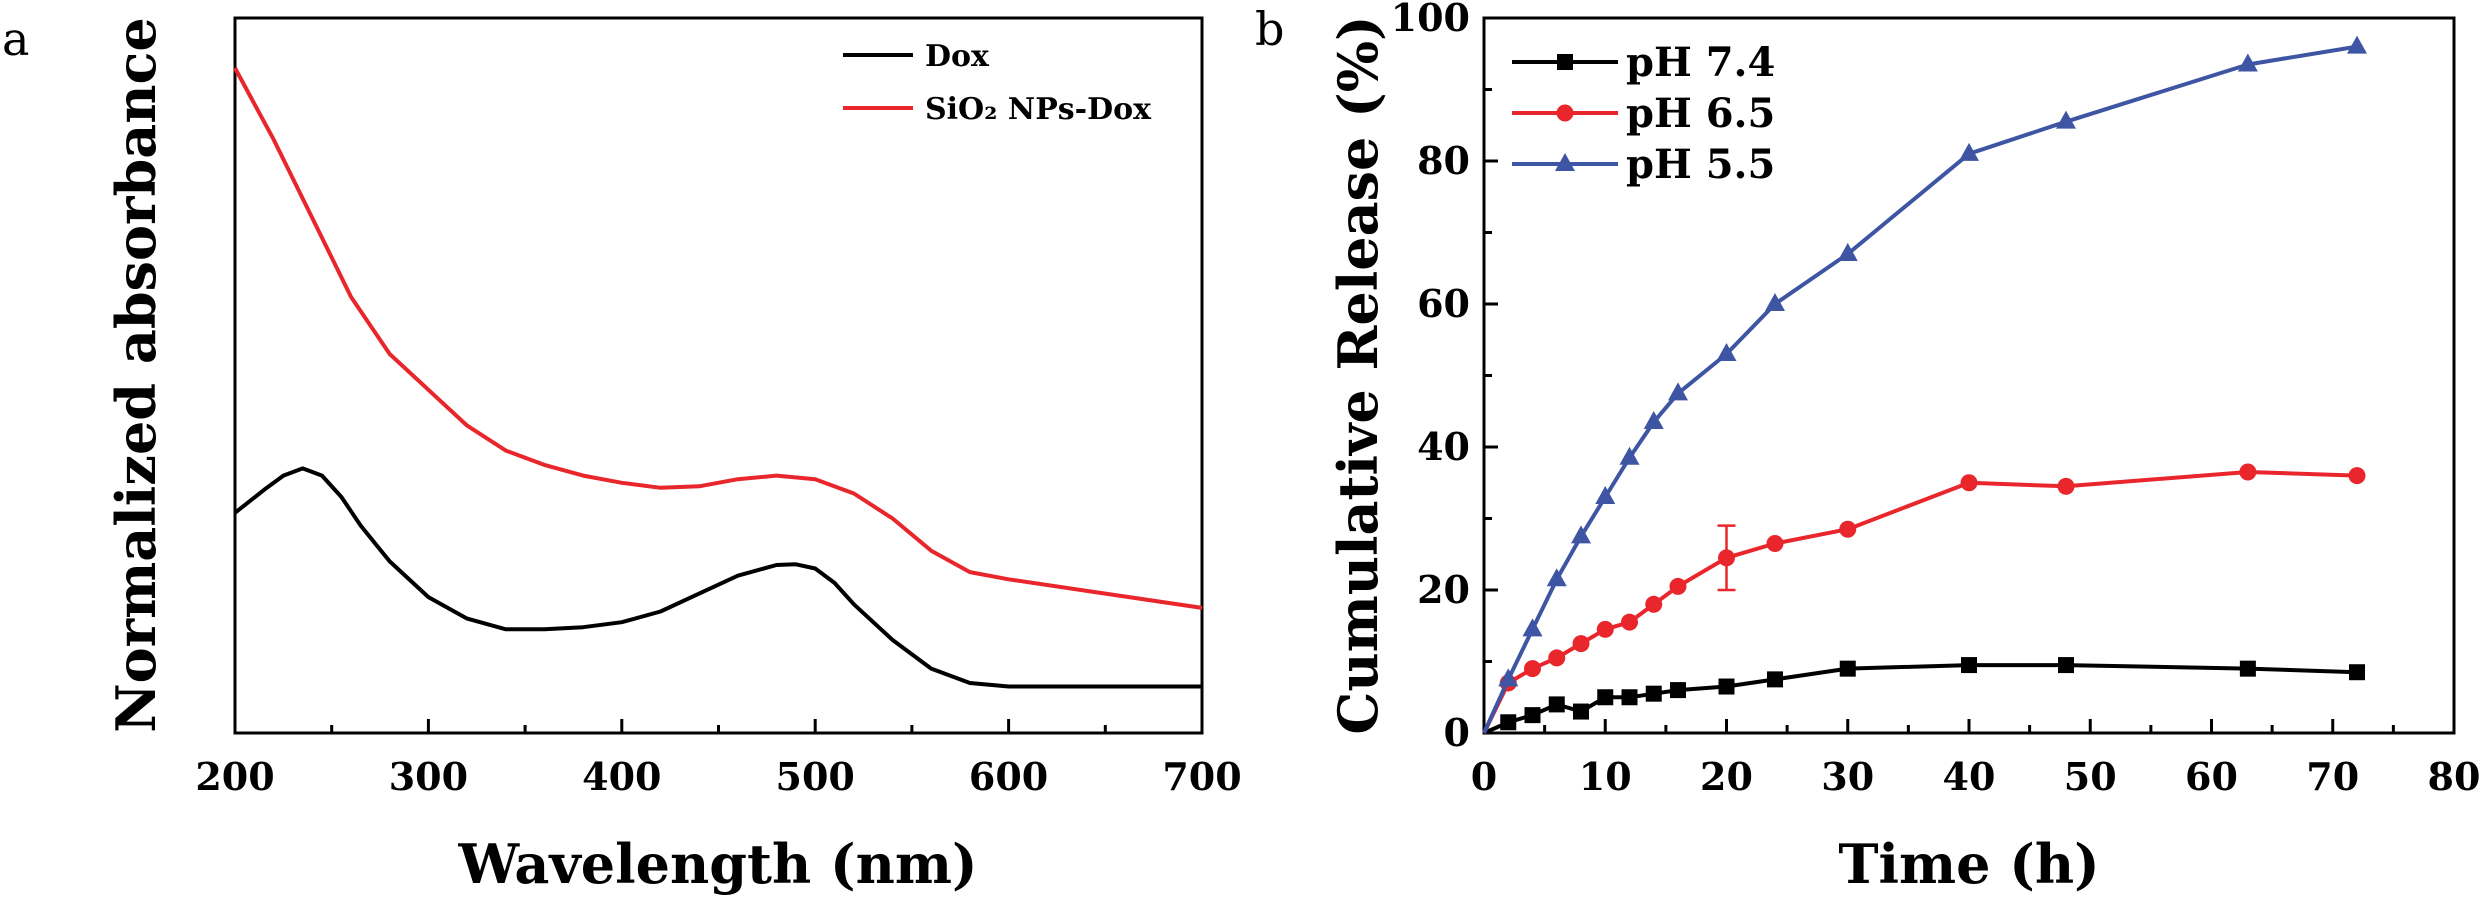 Image resolution: width=2484 pixels, height=897 pixels. Describe the element at coordinates (717, 577) in the screenshot. I see `series-line-dox` at that location.